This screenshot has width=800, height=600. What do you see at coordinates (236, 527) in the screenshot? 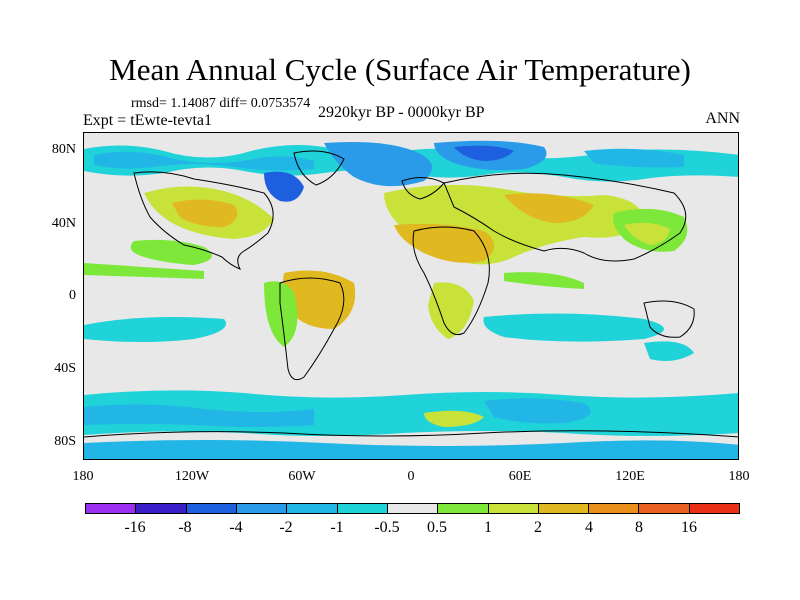
I see `colorbar-label: -4` at bounding box center [236, 527].